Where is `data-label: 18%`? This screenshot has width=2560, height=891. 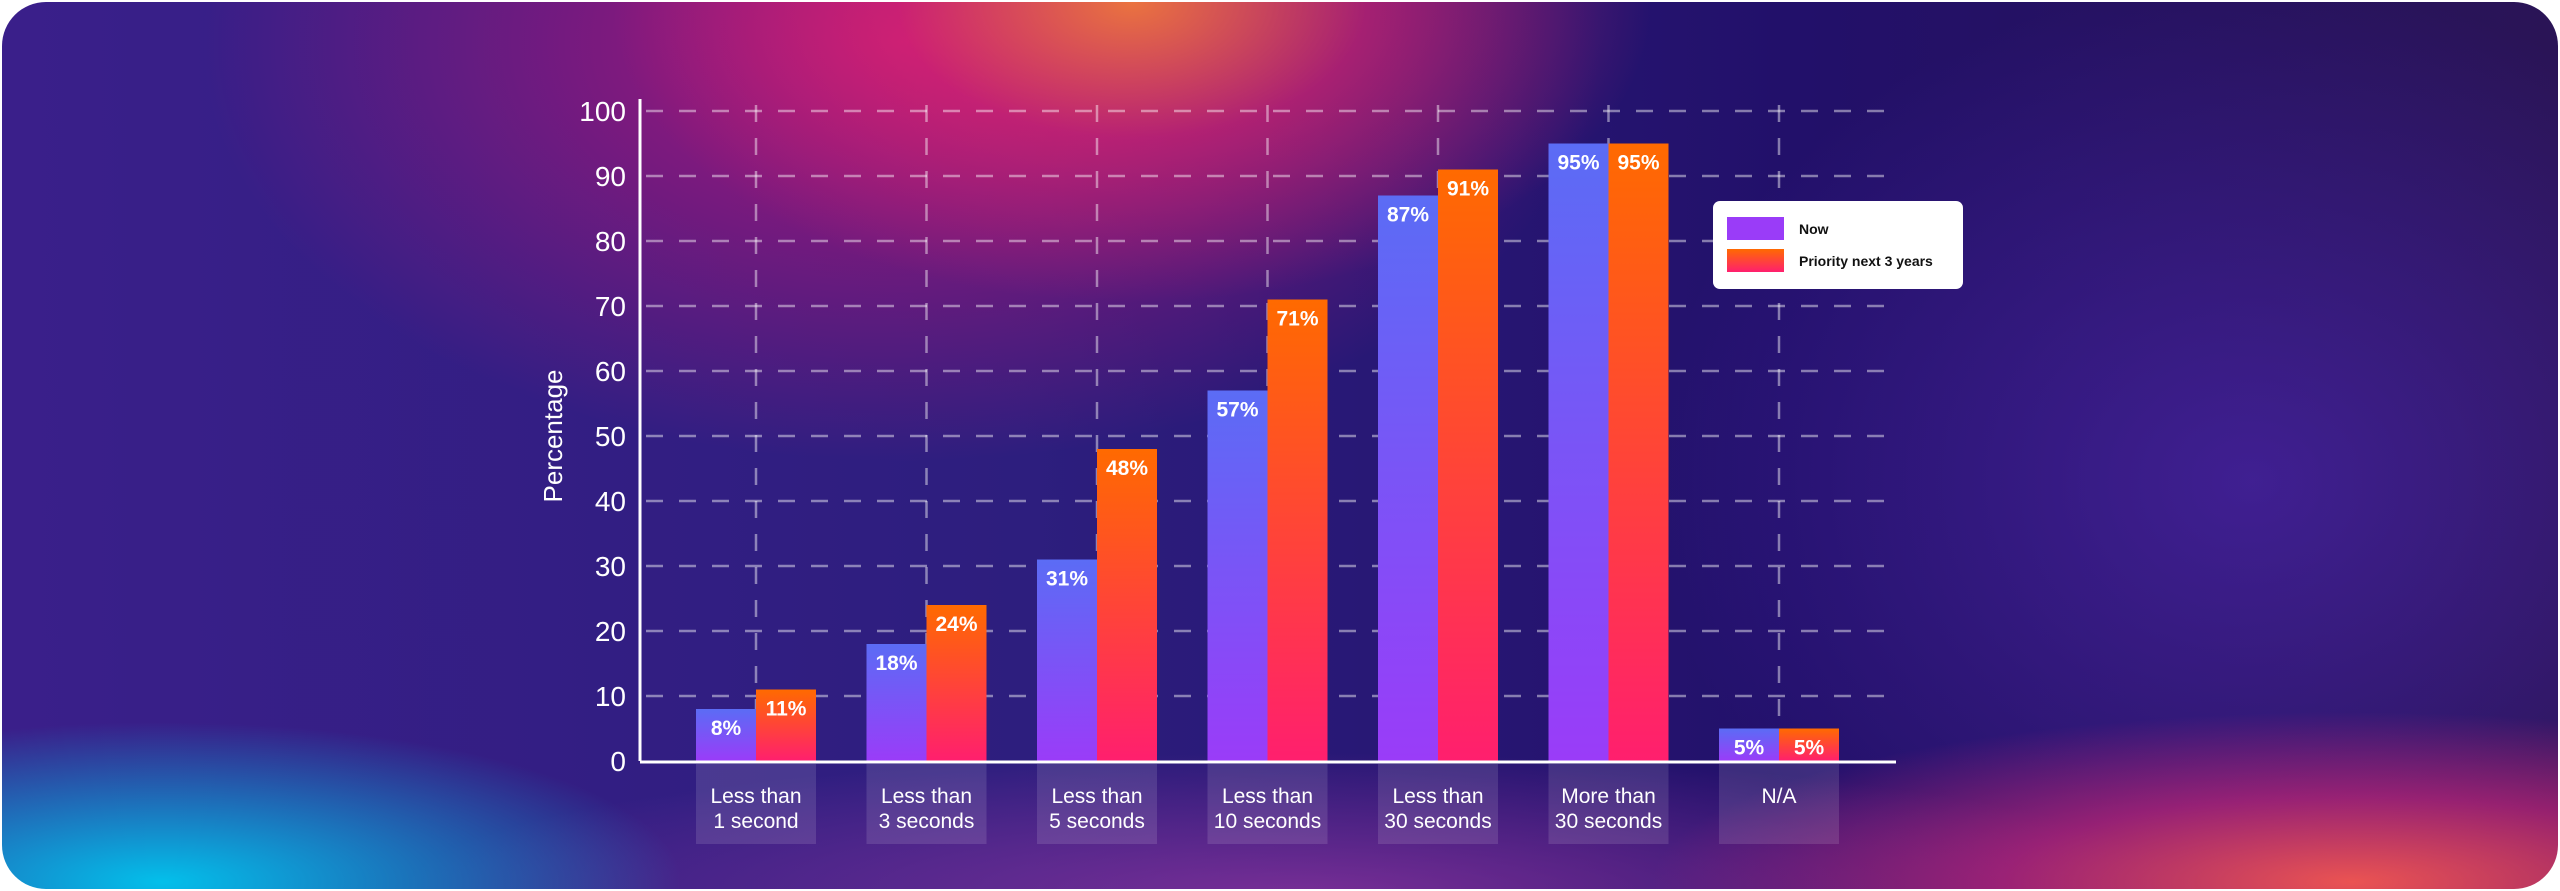
data-label: 18% is located at coordinates (896, 663).